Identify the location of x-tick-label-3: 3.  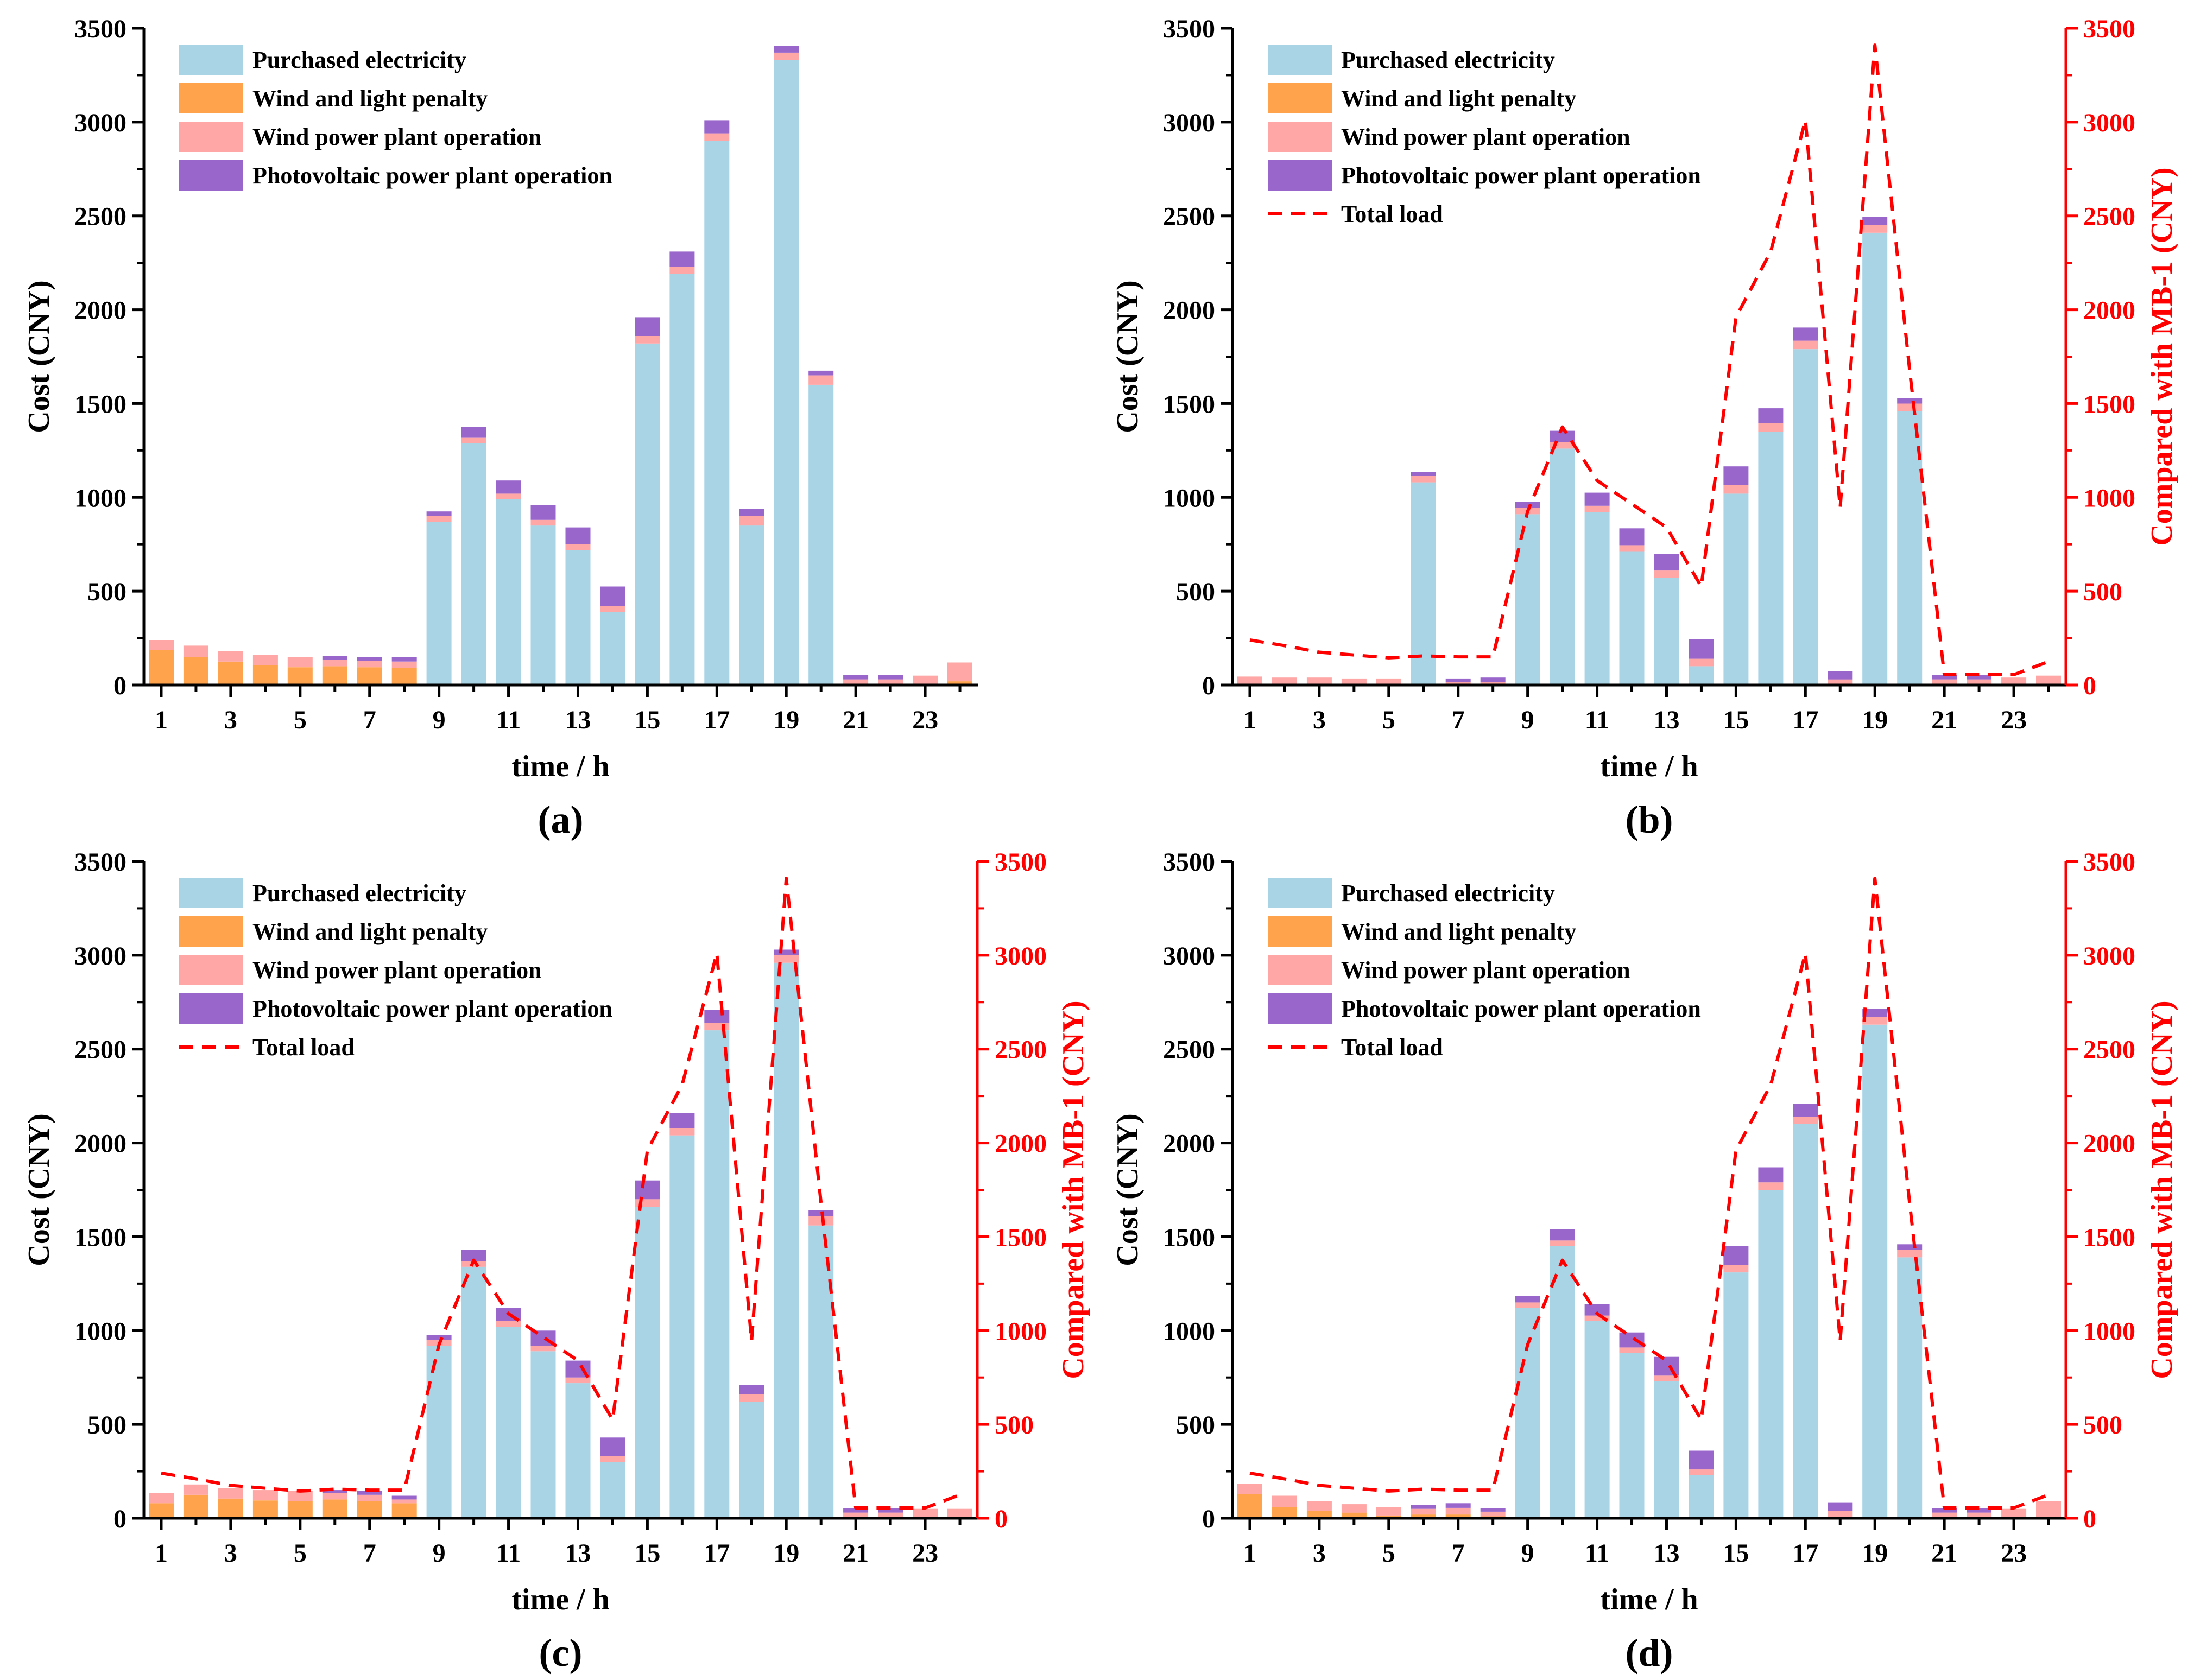
(1319, 1553).